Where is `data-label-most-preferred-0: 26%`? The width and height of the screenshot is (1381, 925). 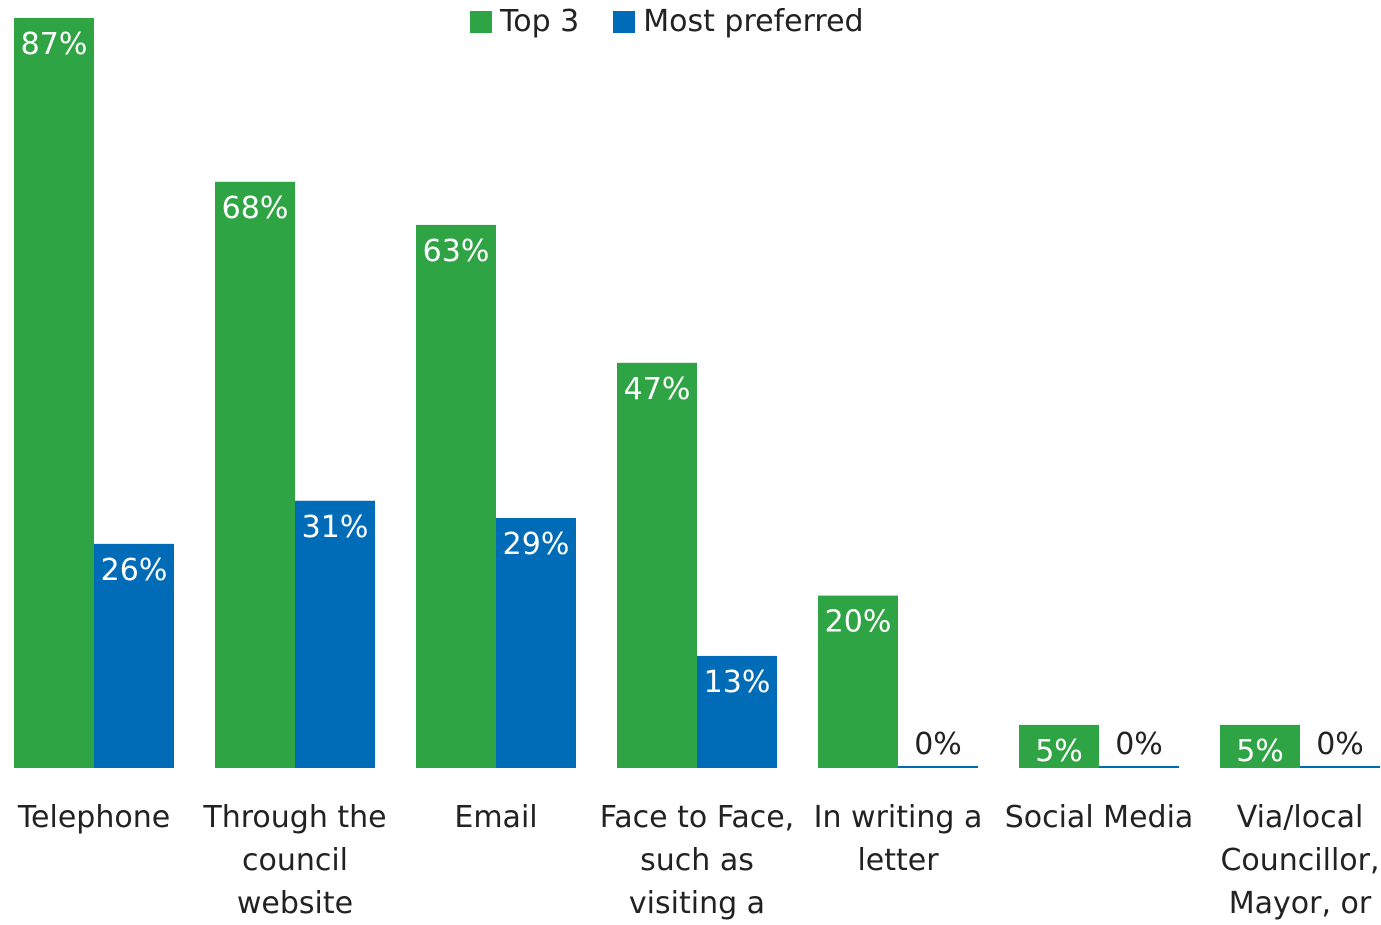
data-label-most-preferred-0: 26% is located at coordinates (134, 570).